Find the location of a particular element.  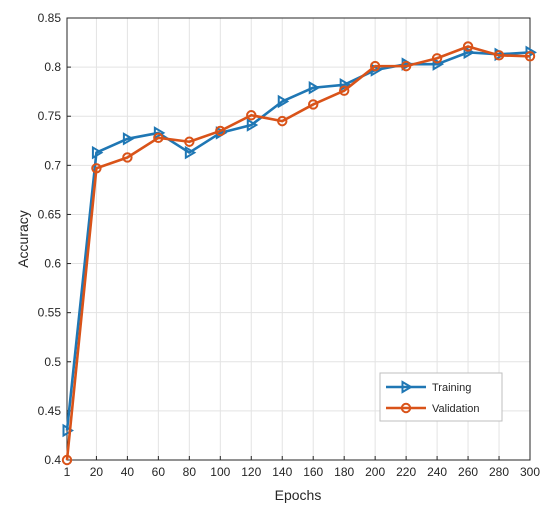

y-tick-label: 0.8 is located at coordinates (52, 67).